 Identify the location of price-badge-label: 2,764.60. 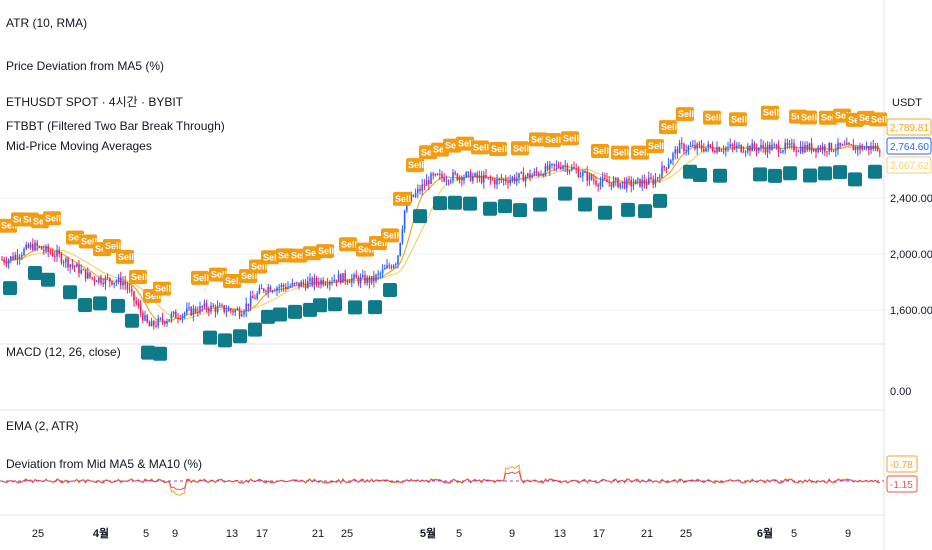
(909, 147).